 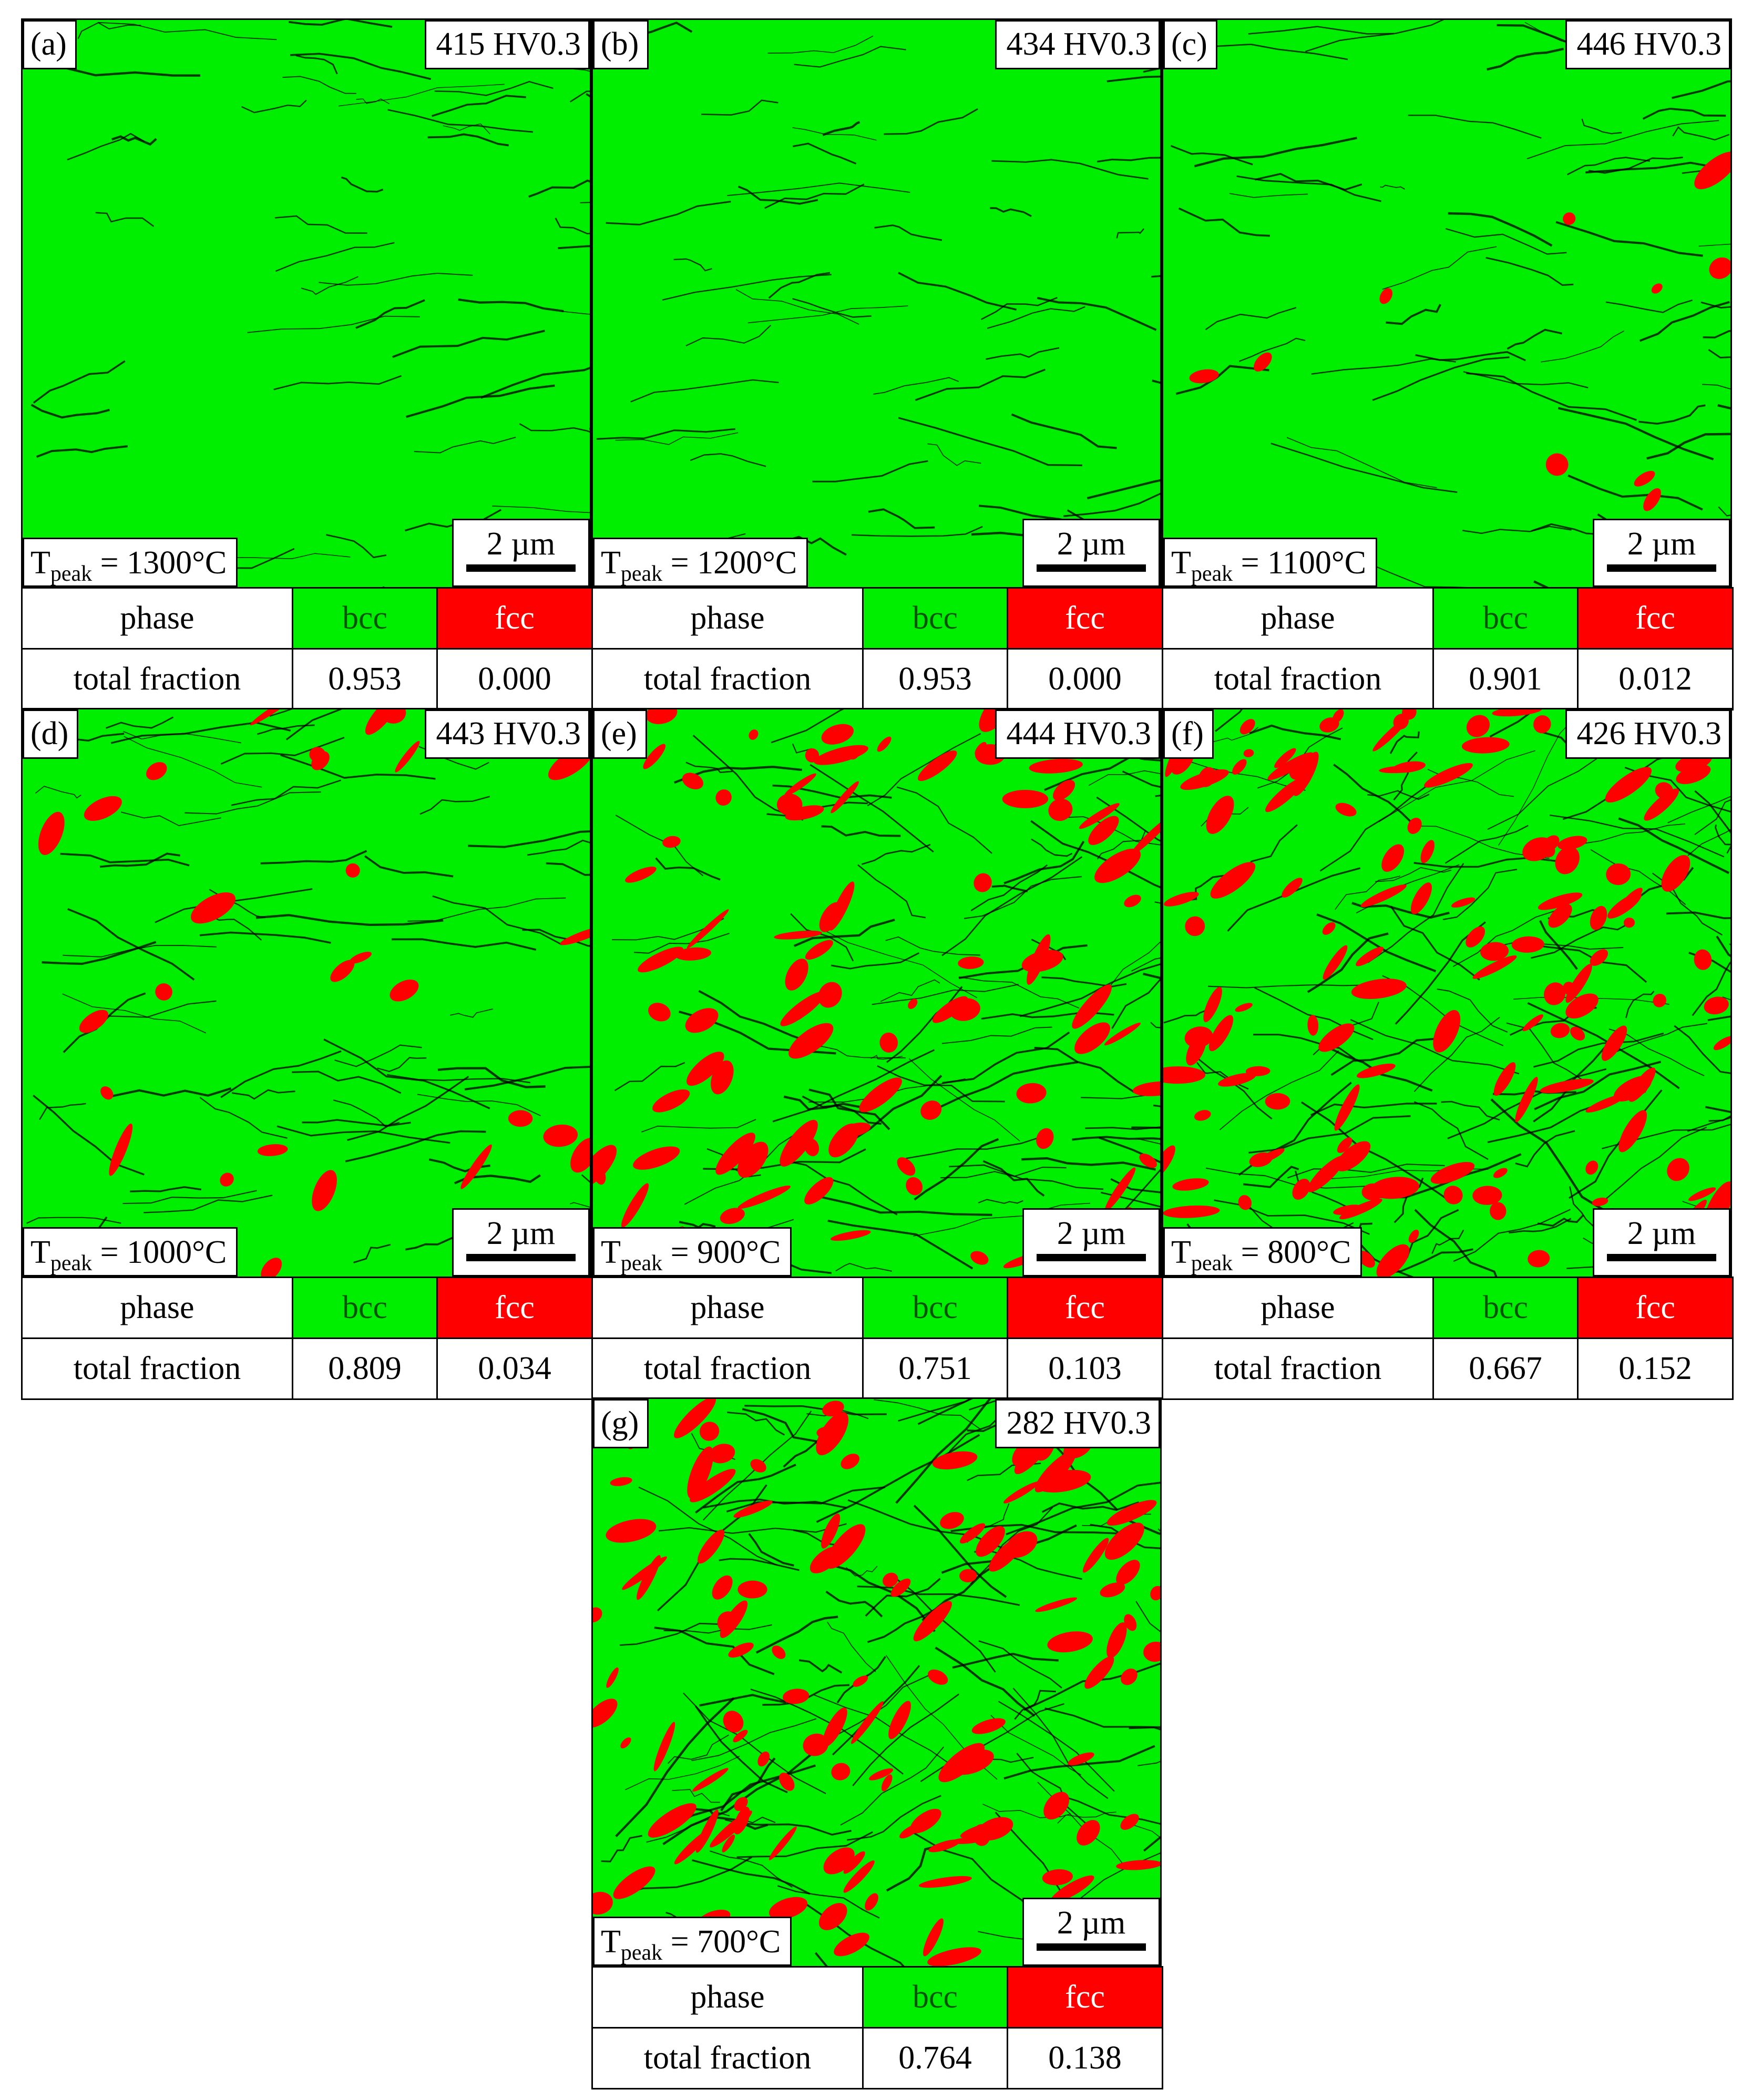 I want to click on phase-fraction-table: phase bcc fcc total fraction 0.953 0.000, so click(x=877, y=649).